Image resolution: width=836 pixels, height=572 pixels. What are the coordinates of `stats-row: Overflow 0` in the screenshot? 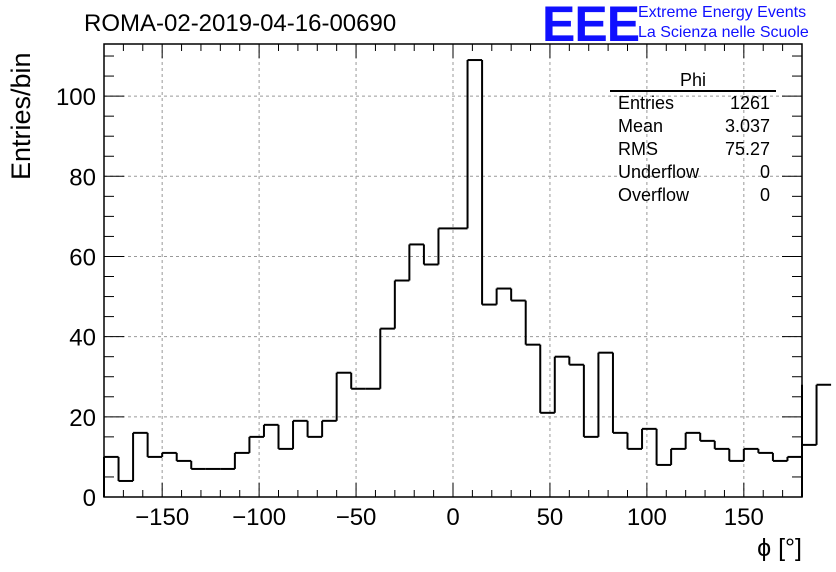 It's located at (693, 195).